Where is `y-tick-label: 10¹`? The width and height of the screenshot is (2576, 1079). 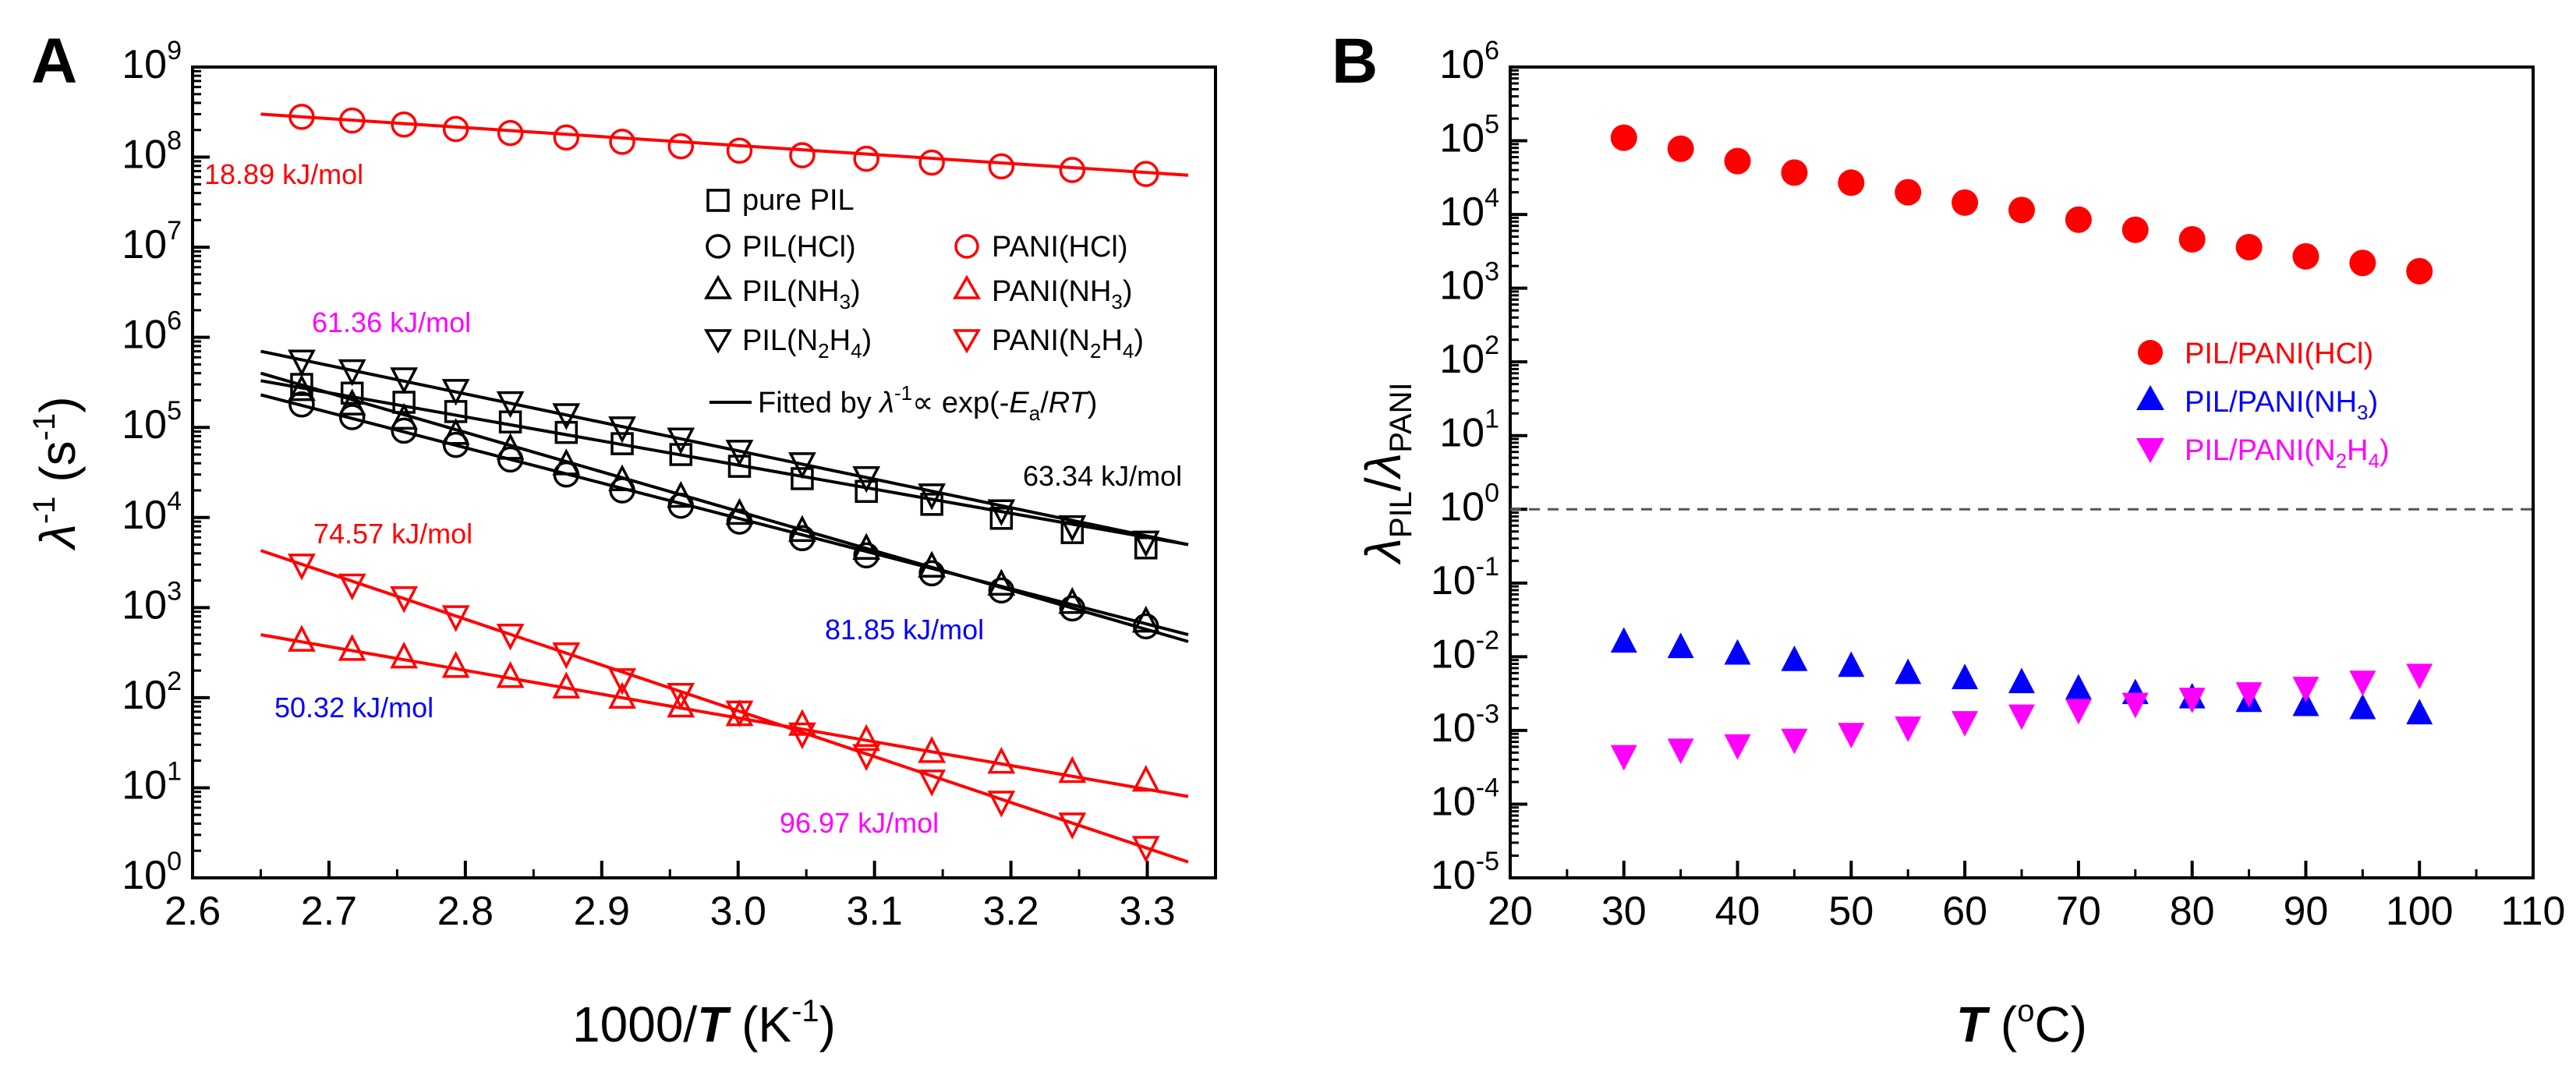
y-tick-label: 10¹ is located at coordinates (152, 782).